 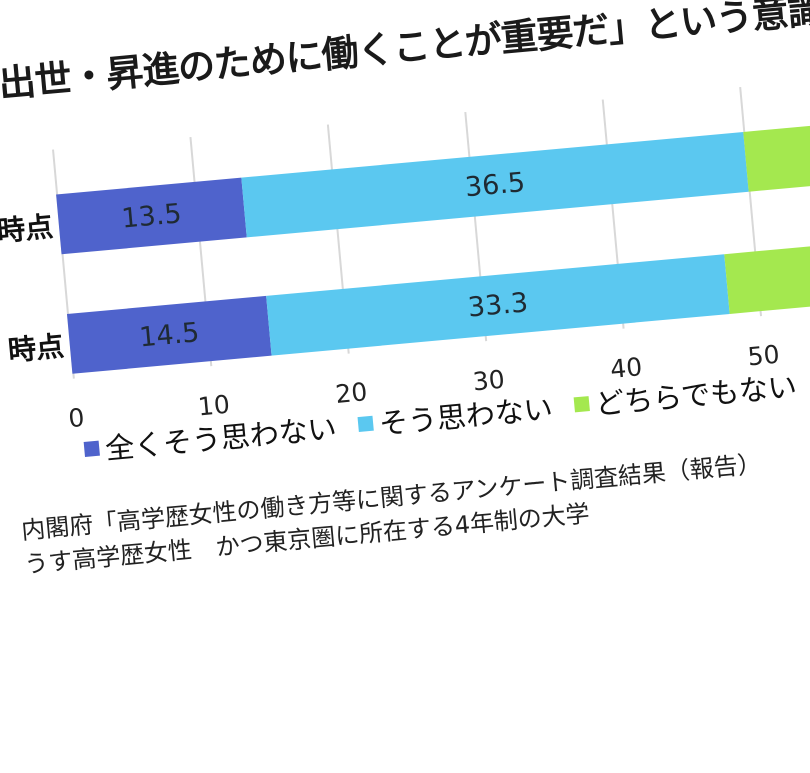 I want to click on row-label-2: 時点, so click(x=36, y=348).